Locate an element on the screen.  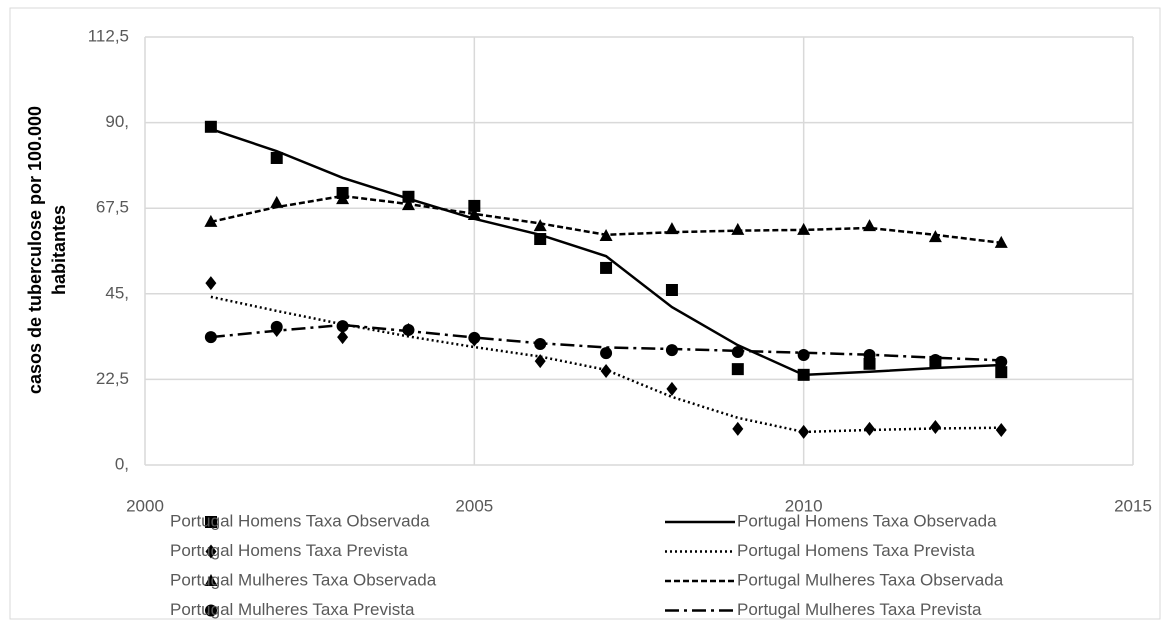
x-tick-label: 2000 is located at coordinates (145, 505).